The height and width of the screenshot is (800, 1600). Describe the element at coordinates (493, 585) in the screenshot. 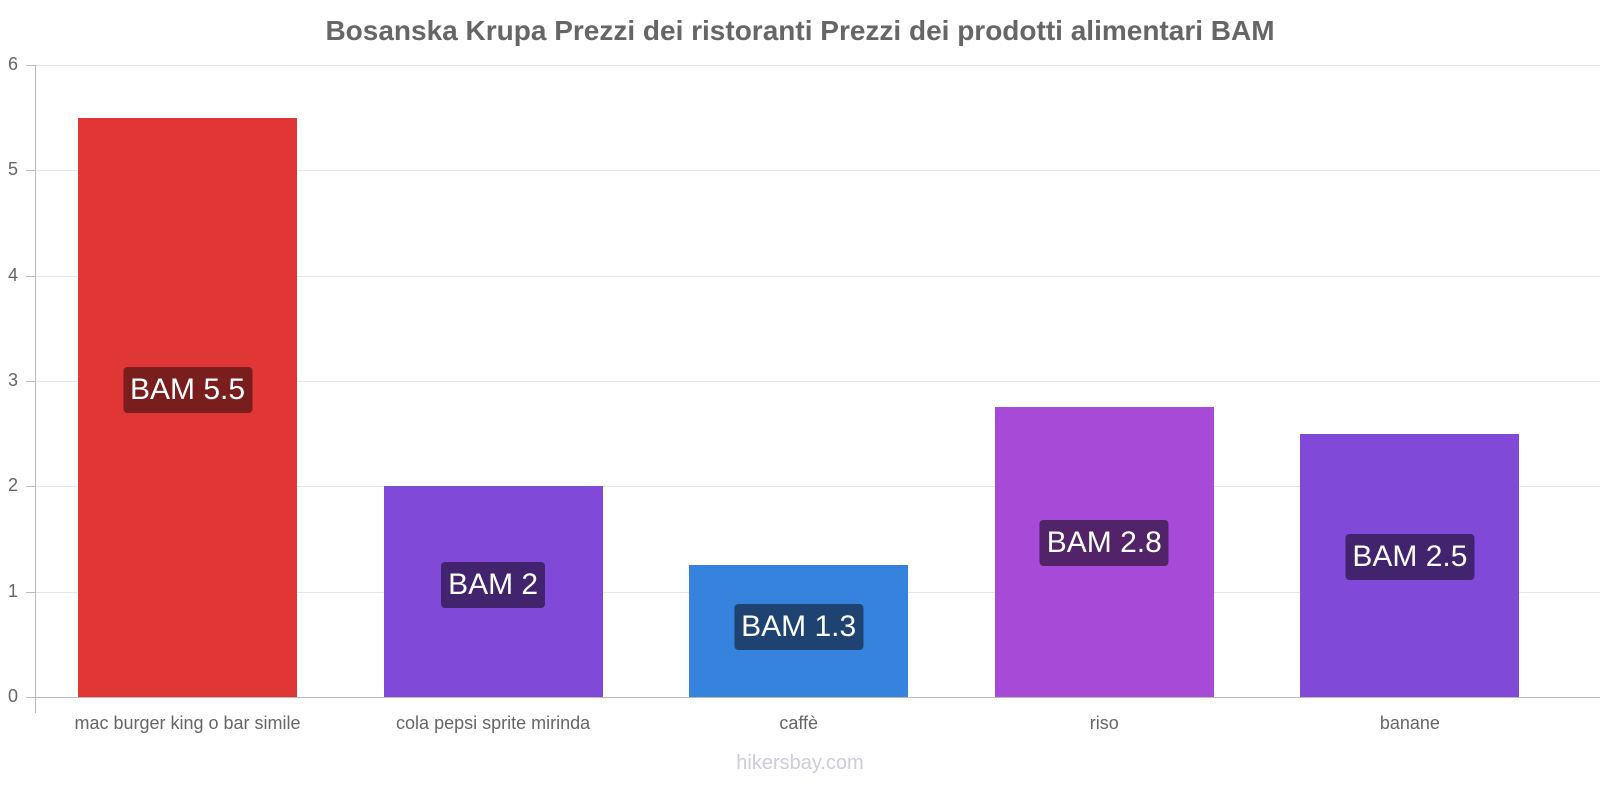

I see `bar-value-label: BAM 2` at that location.